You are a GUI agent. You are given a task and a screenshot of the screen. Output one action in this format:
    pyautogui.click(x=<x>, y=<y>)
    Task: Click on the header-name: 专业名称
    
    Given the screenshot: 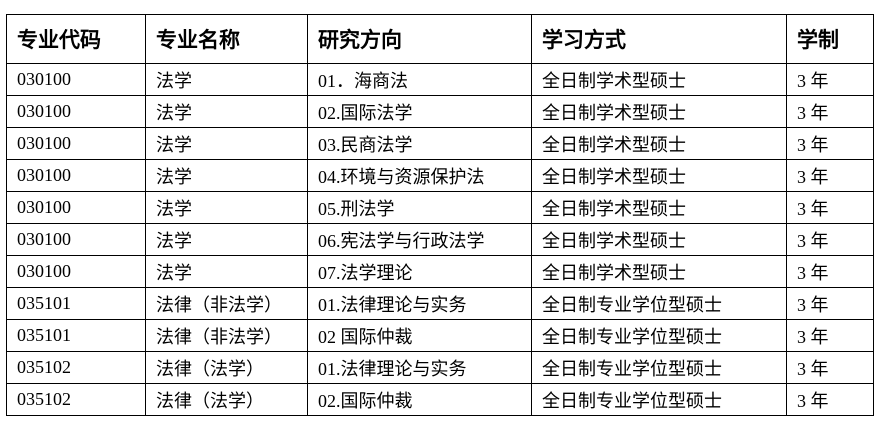 What is the action you would take?
    pyautogui.click(x=226, y=39)
    